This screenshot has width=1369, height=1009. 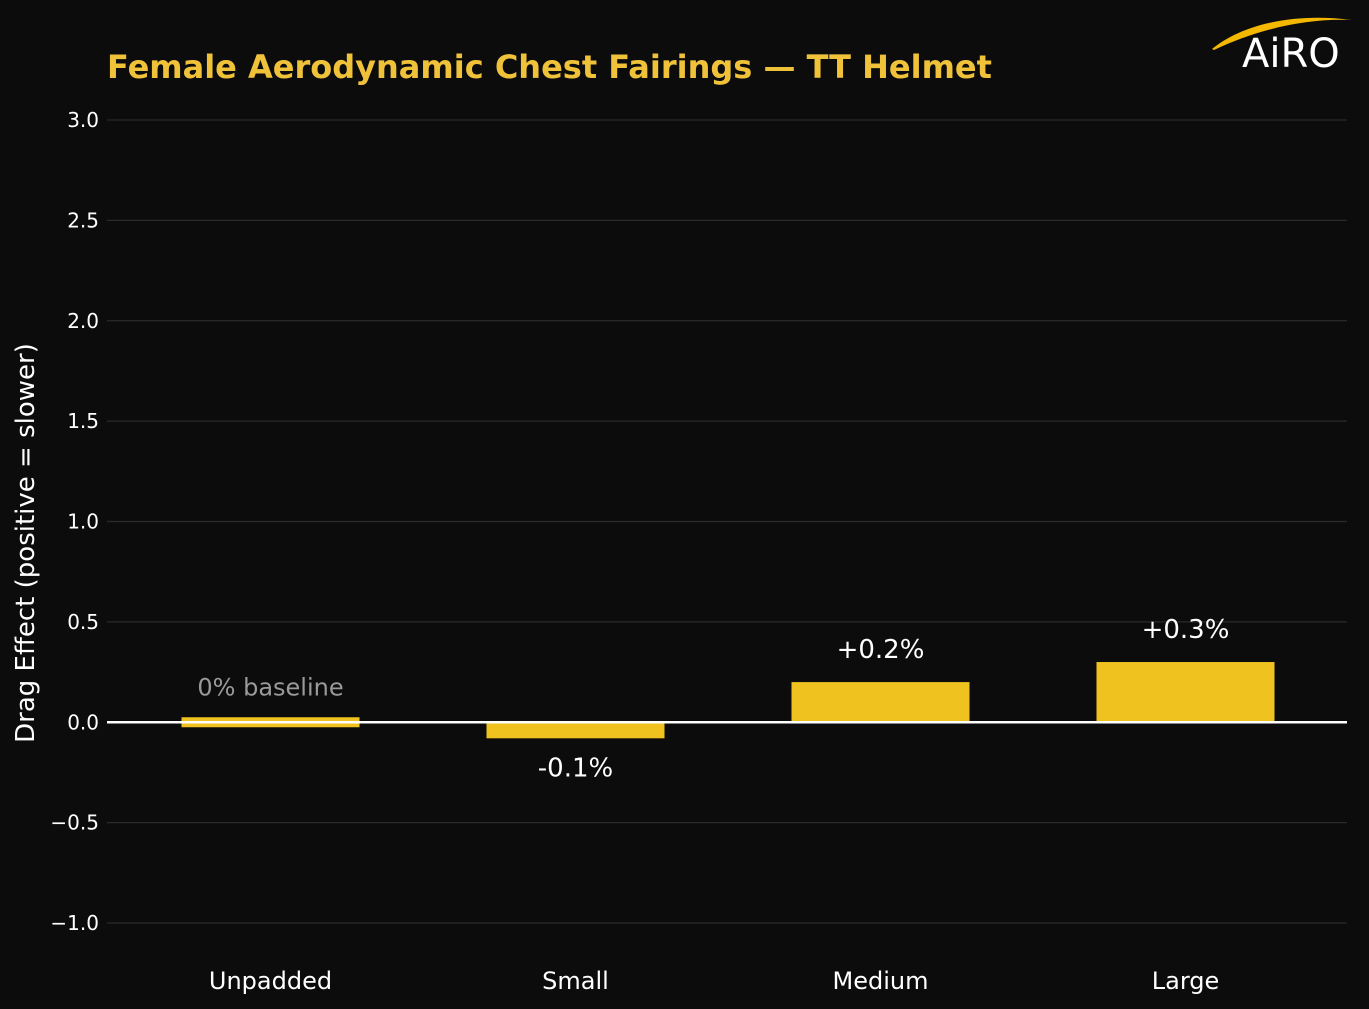 I want to click on y-tick-label: 0.0, so click(x=83, y=722).